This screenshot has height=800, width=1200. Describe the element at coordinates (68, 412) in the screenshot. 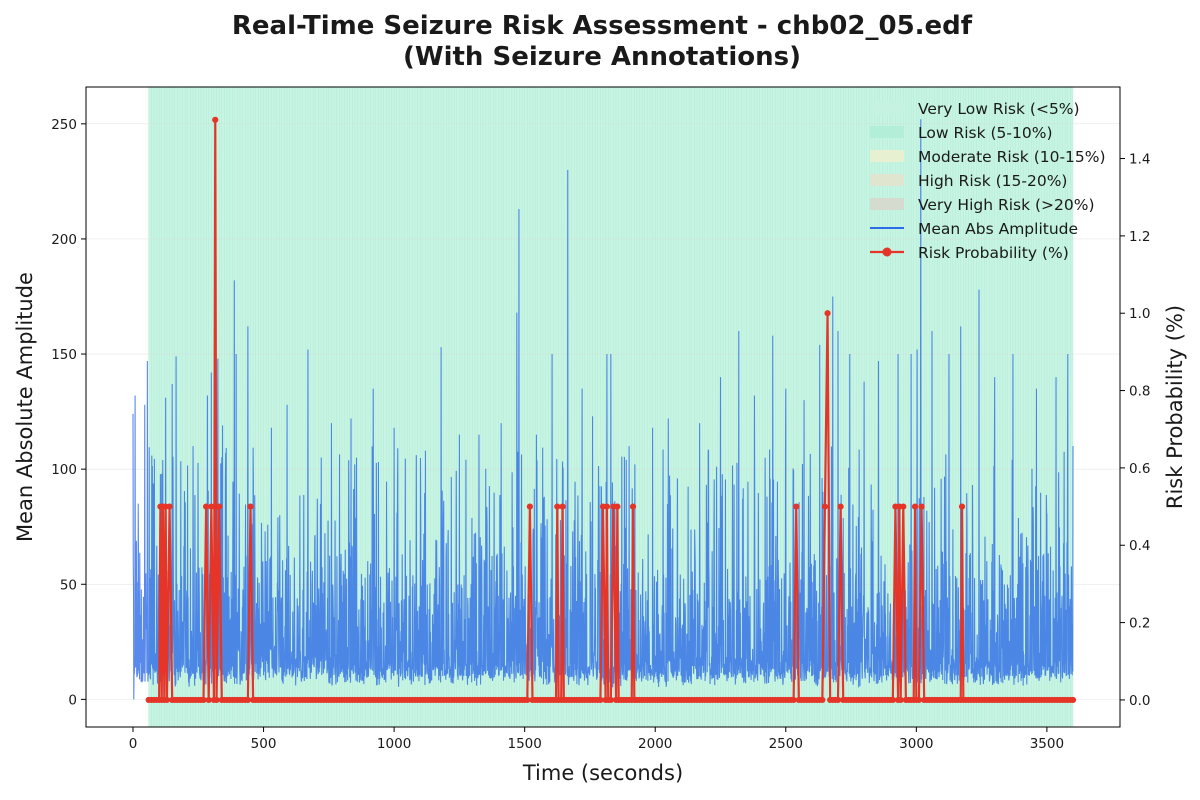

I see `y-left-axis-ticks: 0 50 100 150 200 250` at that location.